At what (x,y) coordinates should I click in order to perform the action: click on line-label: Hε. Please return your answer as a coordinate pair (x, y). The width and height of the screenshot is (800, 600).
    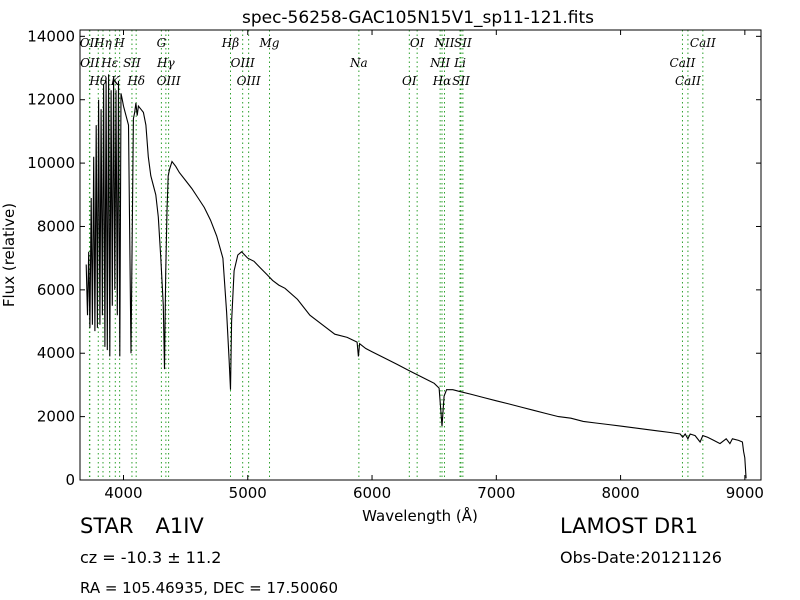
    Looking at the image, I should click on (109, 63).